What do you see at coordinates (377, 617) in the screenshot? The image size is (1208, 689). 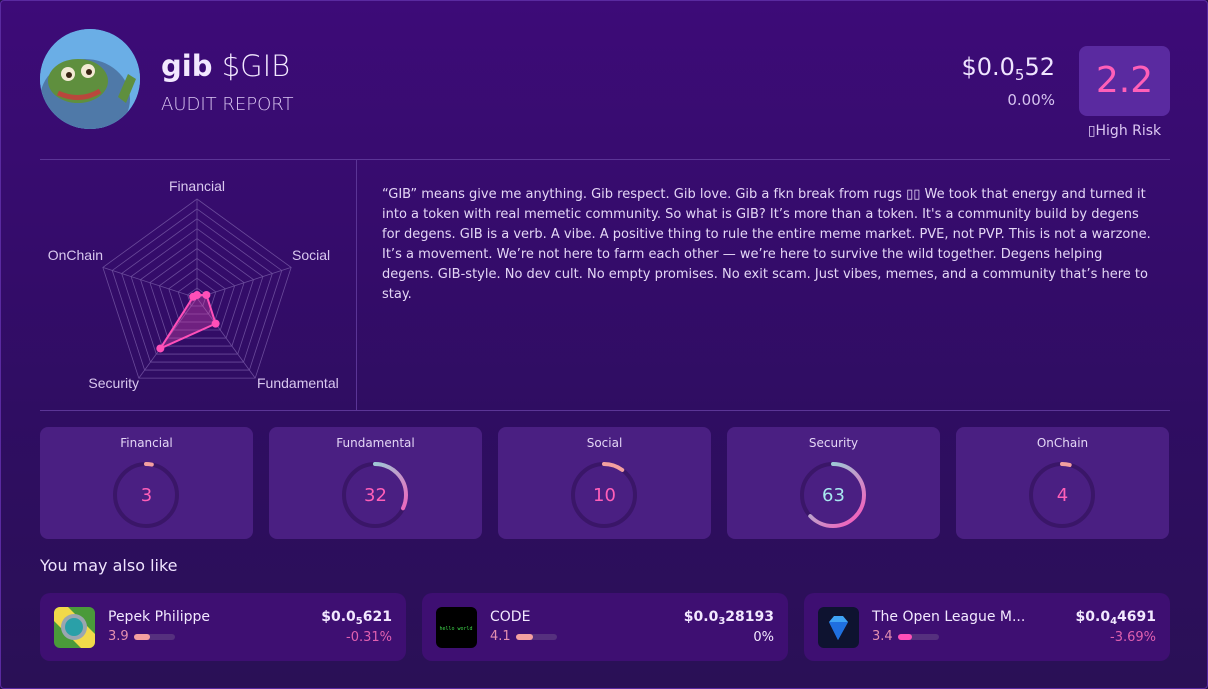 I see `price-digits: 621` at bounding box center [377, 617].